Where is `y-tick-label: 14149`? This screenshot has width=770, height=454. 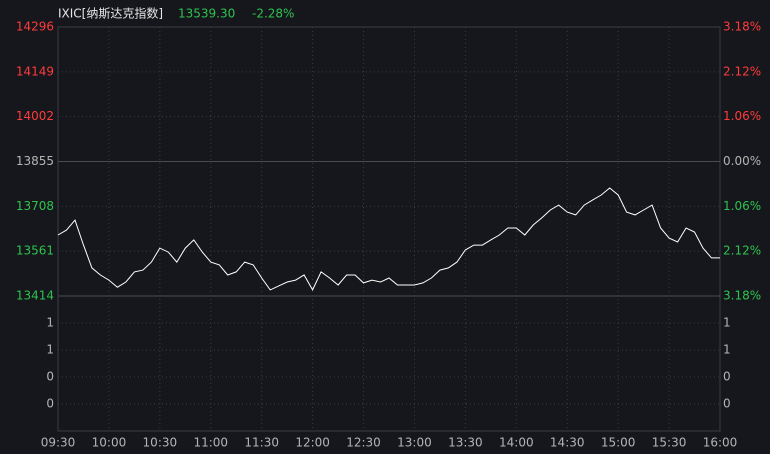
y-tick-label: 14149 is located at coordinates (35, 71).